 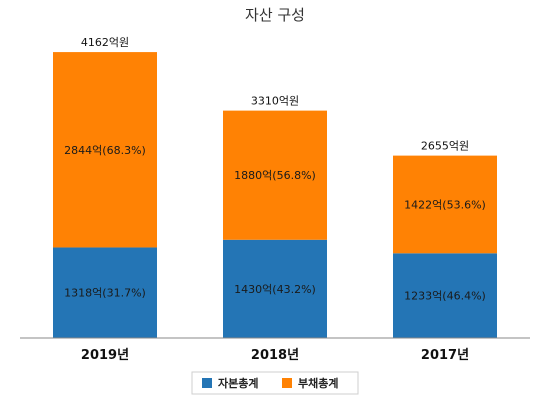 I want to click on segment-label-liabilities-3: 1422억(53.6%), so click(x=445, y=204).